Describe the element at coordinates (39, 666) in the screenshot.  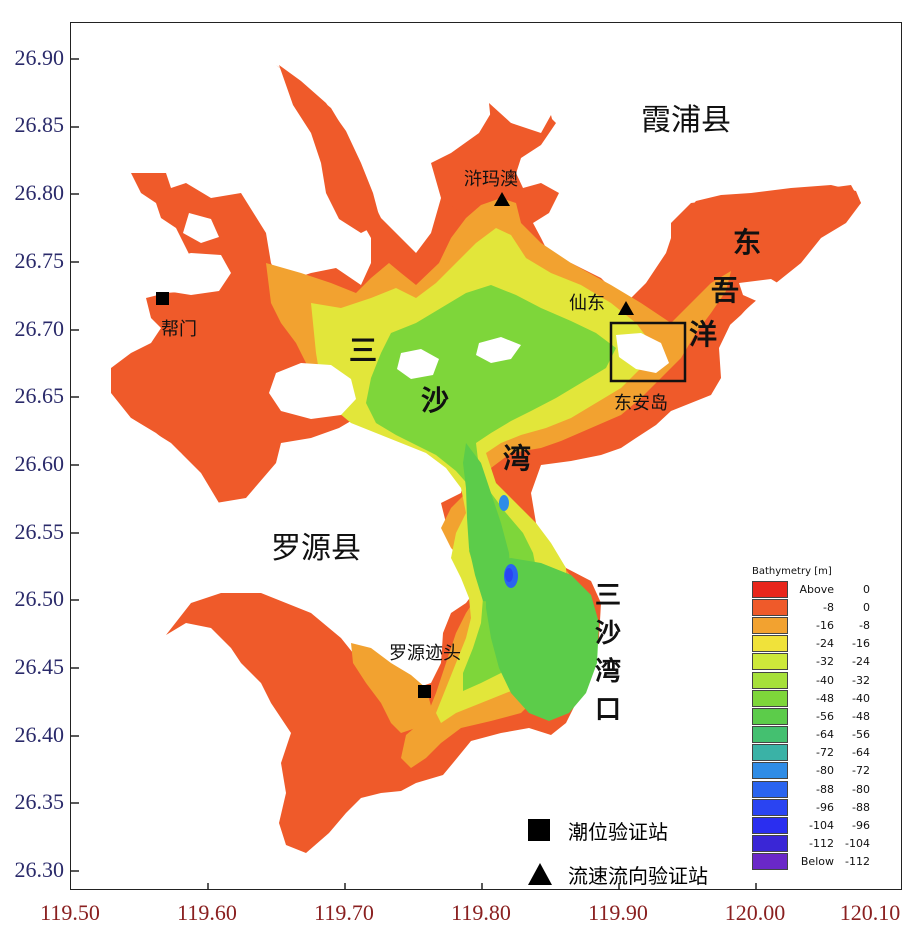
I see `y-tick-label: 26.45` at that location.